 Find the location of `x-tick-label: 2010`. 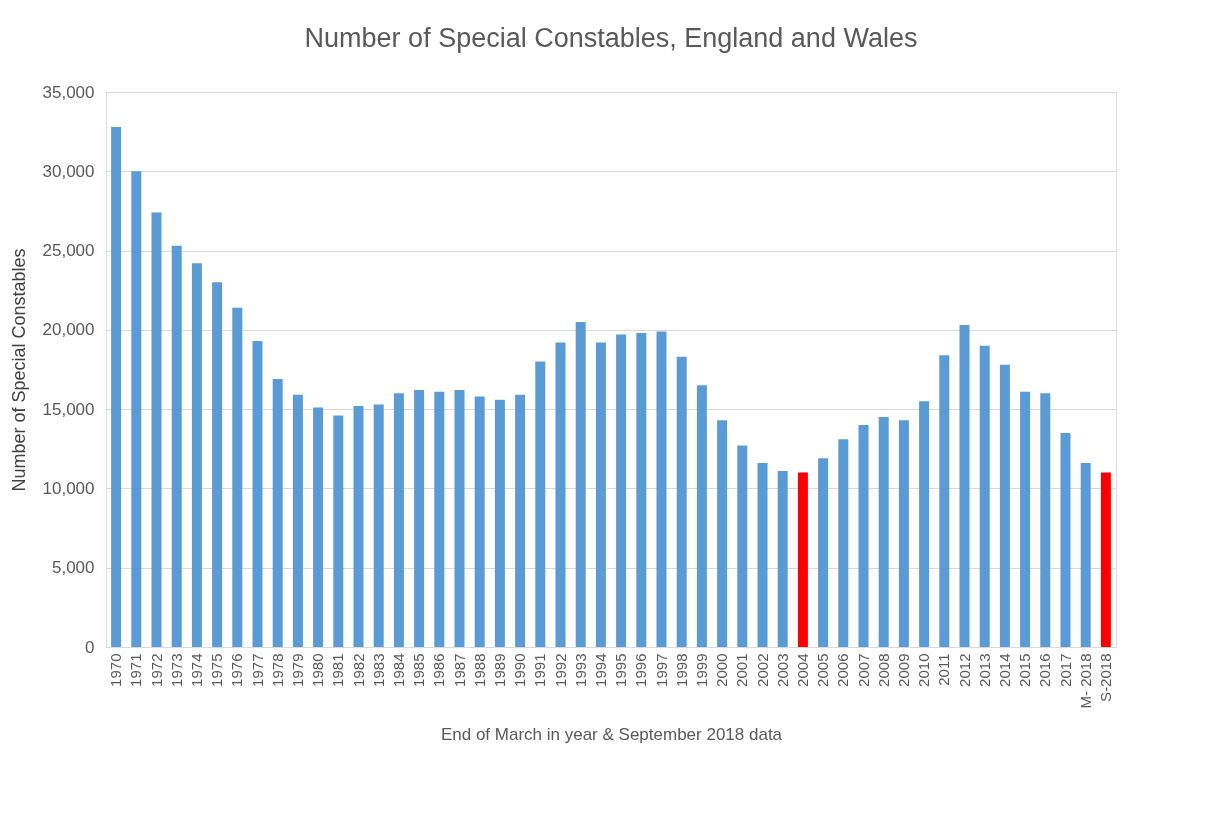

x-tick-label: 2010 is located at coordinates (924, 670).